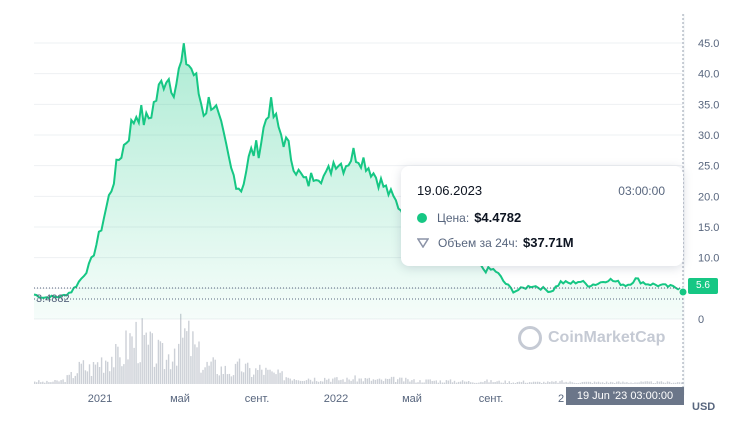 This screenshot has height=427, width=740. I want to click on x-tick-label: 2022, so click(336, 399).